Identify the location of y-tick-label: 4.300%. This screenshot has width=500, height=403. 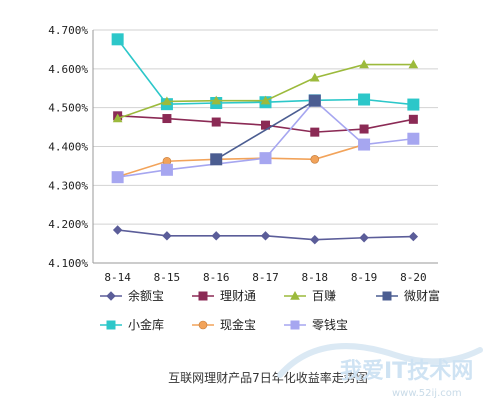
(68, 185).